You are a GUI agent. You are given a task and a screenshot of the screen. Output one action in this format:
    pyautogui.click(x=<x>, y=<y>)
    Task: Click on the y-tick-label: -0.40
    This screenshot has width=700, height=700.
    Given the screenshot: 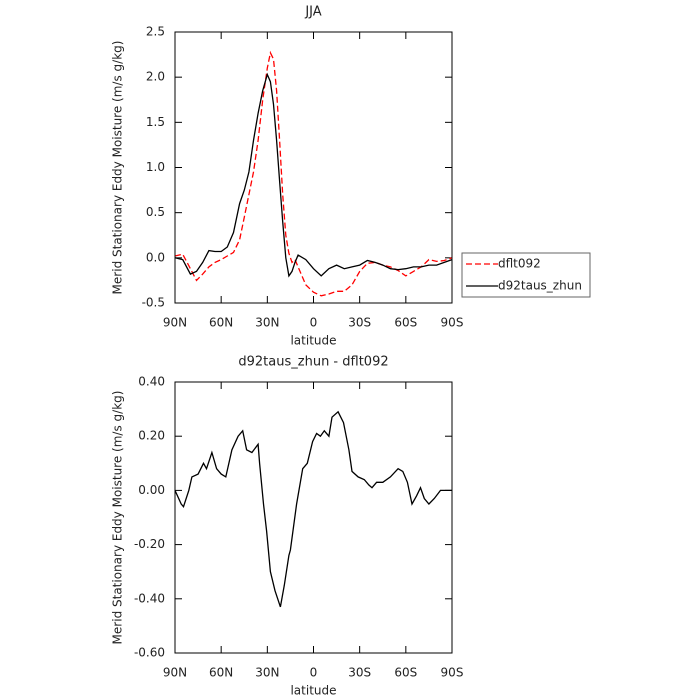 What is the action you would take?
    pyautogui.click(x=149, y=598)
    